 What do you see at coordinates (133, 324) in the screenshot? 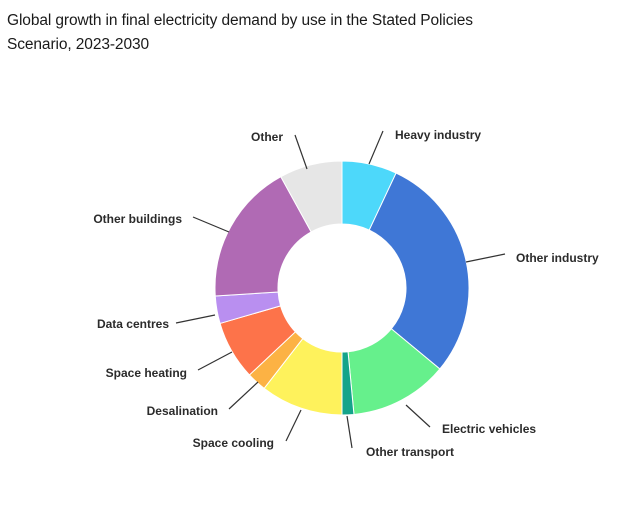
I see `label-data-centres: Data centres` at bounding box center [133, 324].